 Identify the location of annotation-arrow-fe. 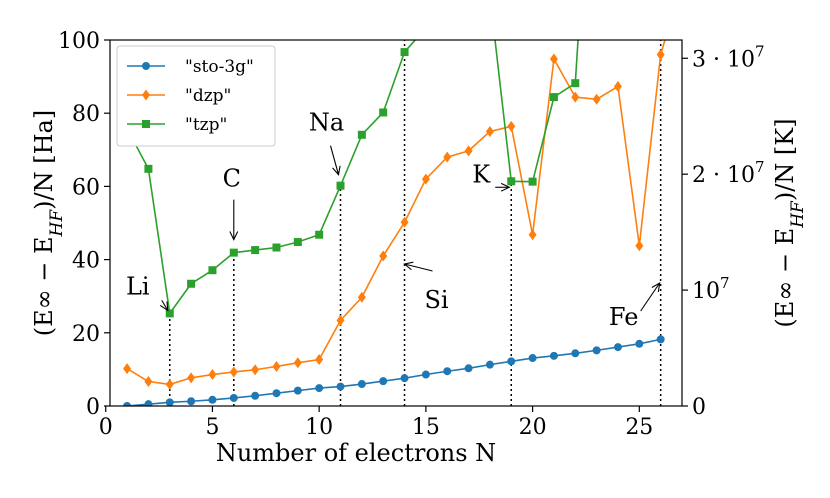
(650, 296).